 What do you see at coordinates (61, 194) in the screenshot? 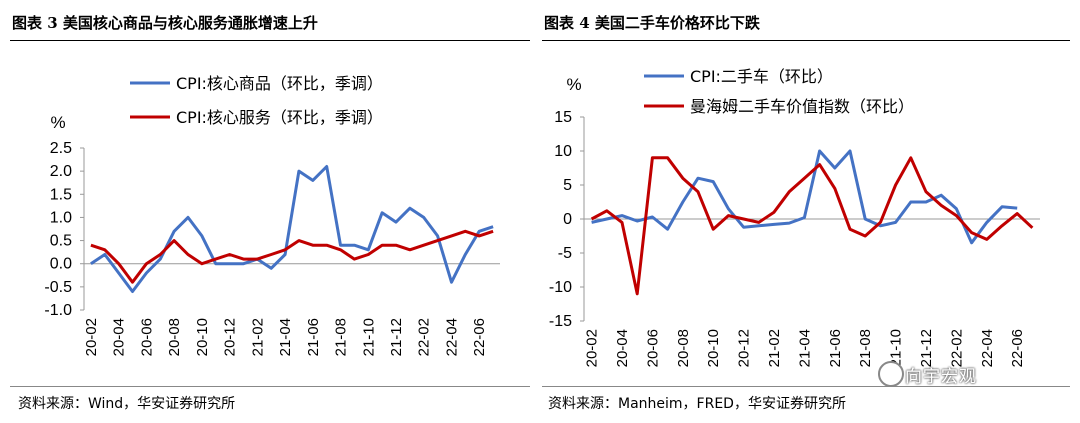
I see `y-tick-label: 1.5` at bounding box center [61, 194].